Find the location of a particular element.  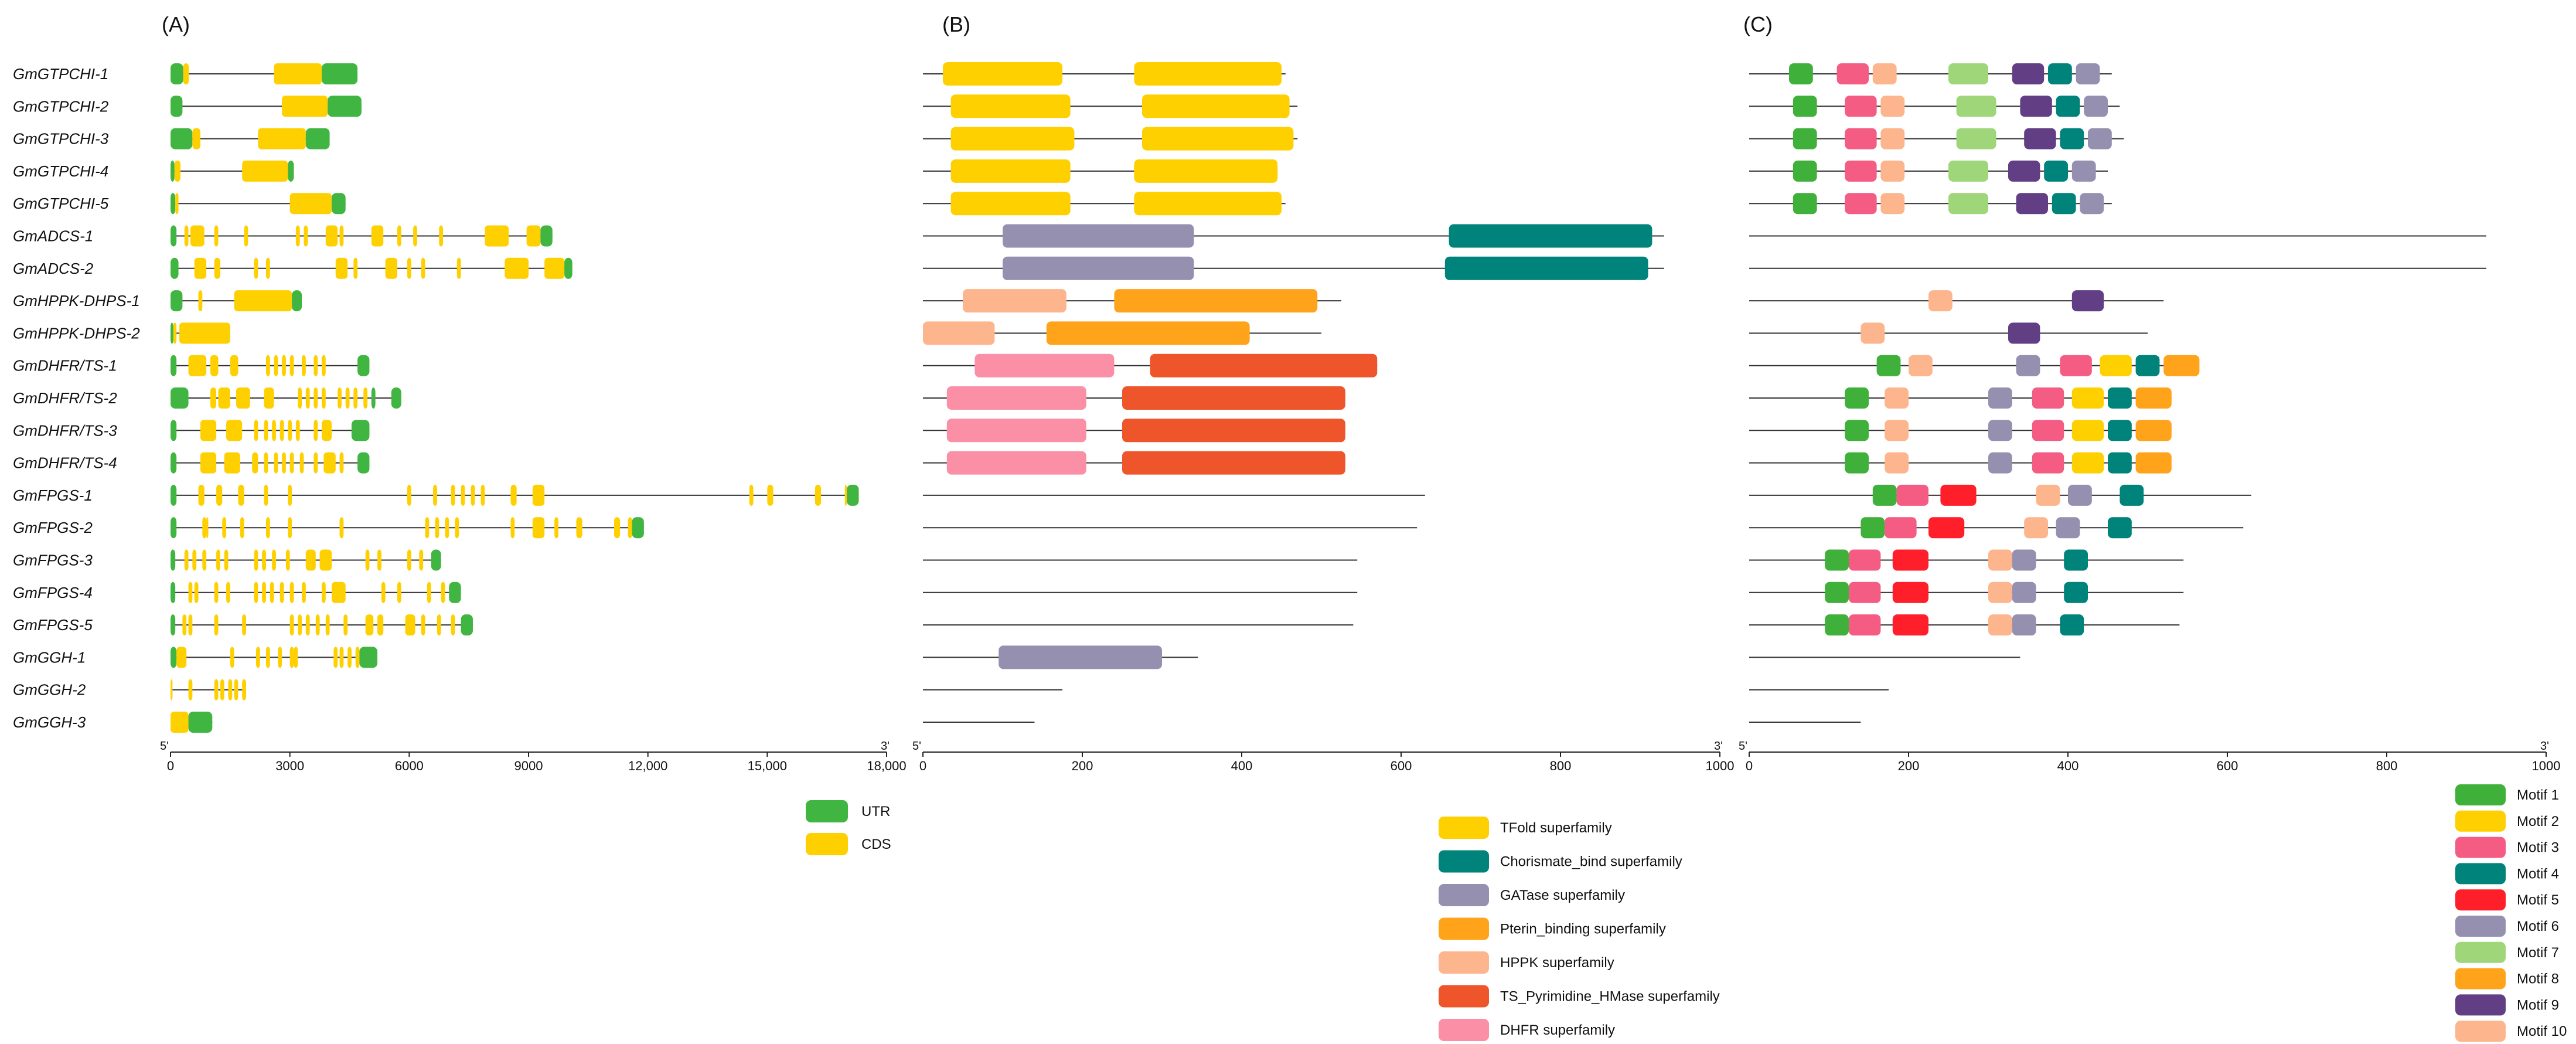

domain-tfold-superfamily is located at coordinates (1208, 204).